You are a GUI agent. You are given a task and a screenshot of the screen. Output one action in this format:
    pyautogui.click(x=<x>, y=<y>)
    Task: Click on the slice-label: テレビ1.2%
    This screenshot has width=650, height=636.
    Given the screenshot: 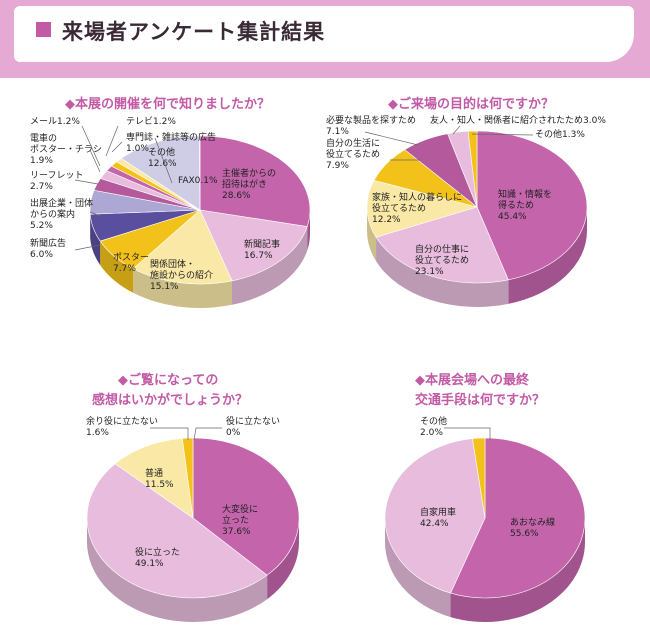 What is the action you would take?
    pyautogui.click(x=151, y=121)
    